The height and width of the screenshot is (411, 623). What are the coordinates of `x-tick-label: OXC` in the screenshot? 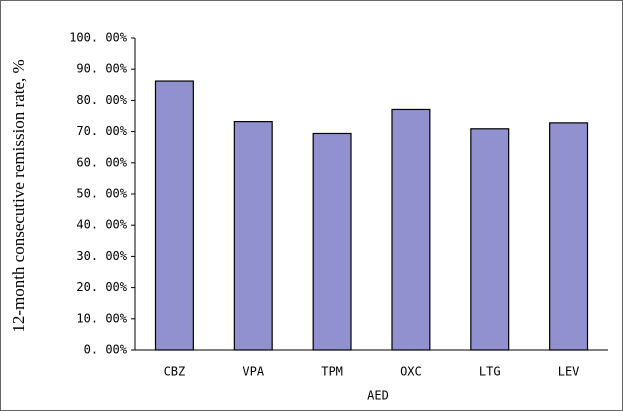 It's located at (411, 372).